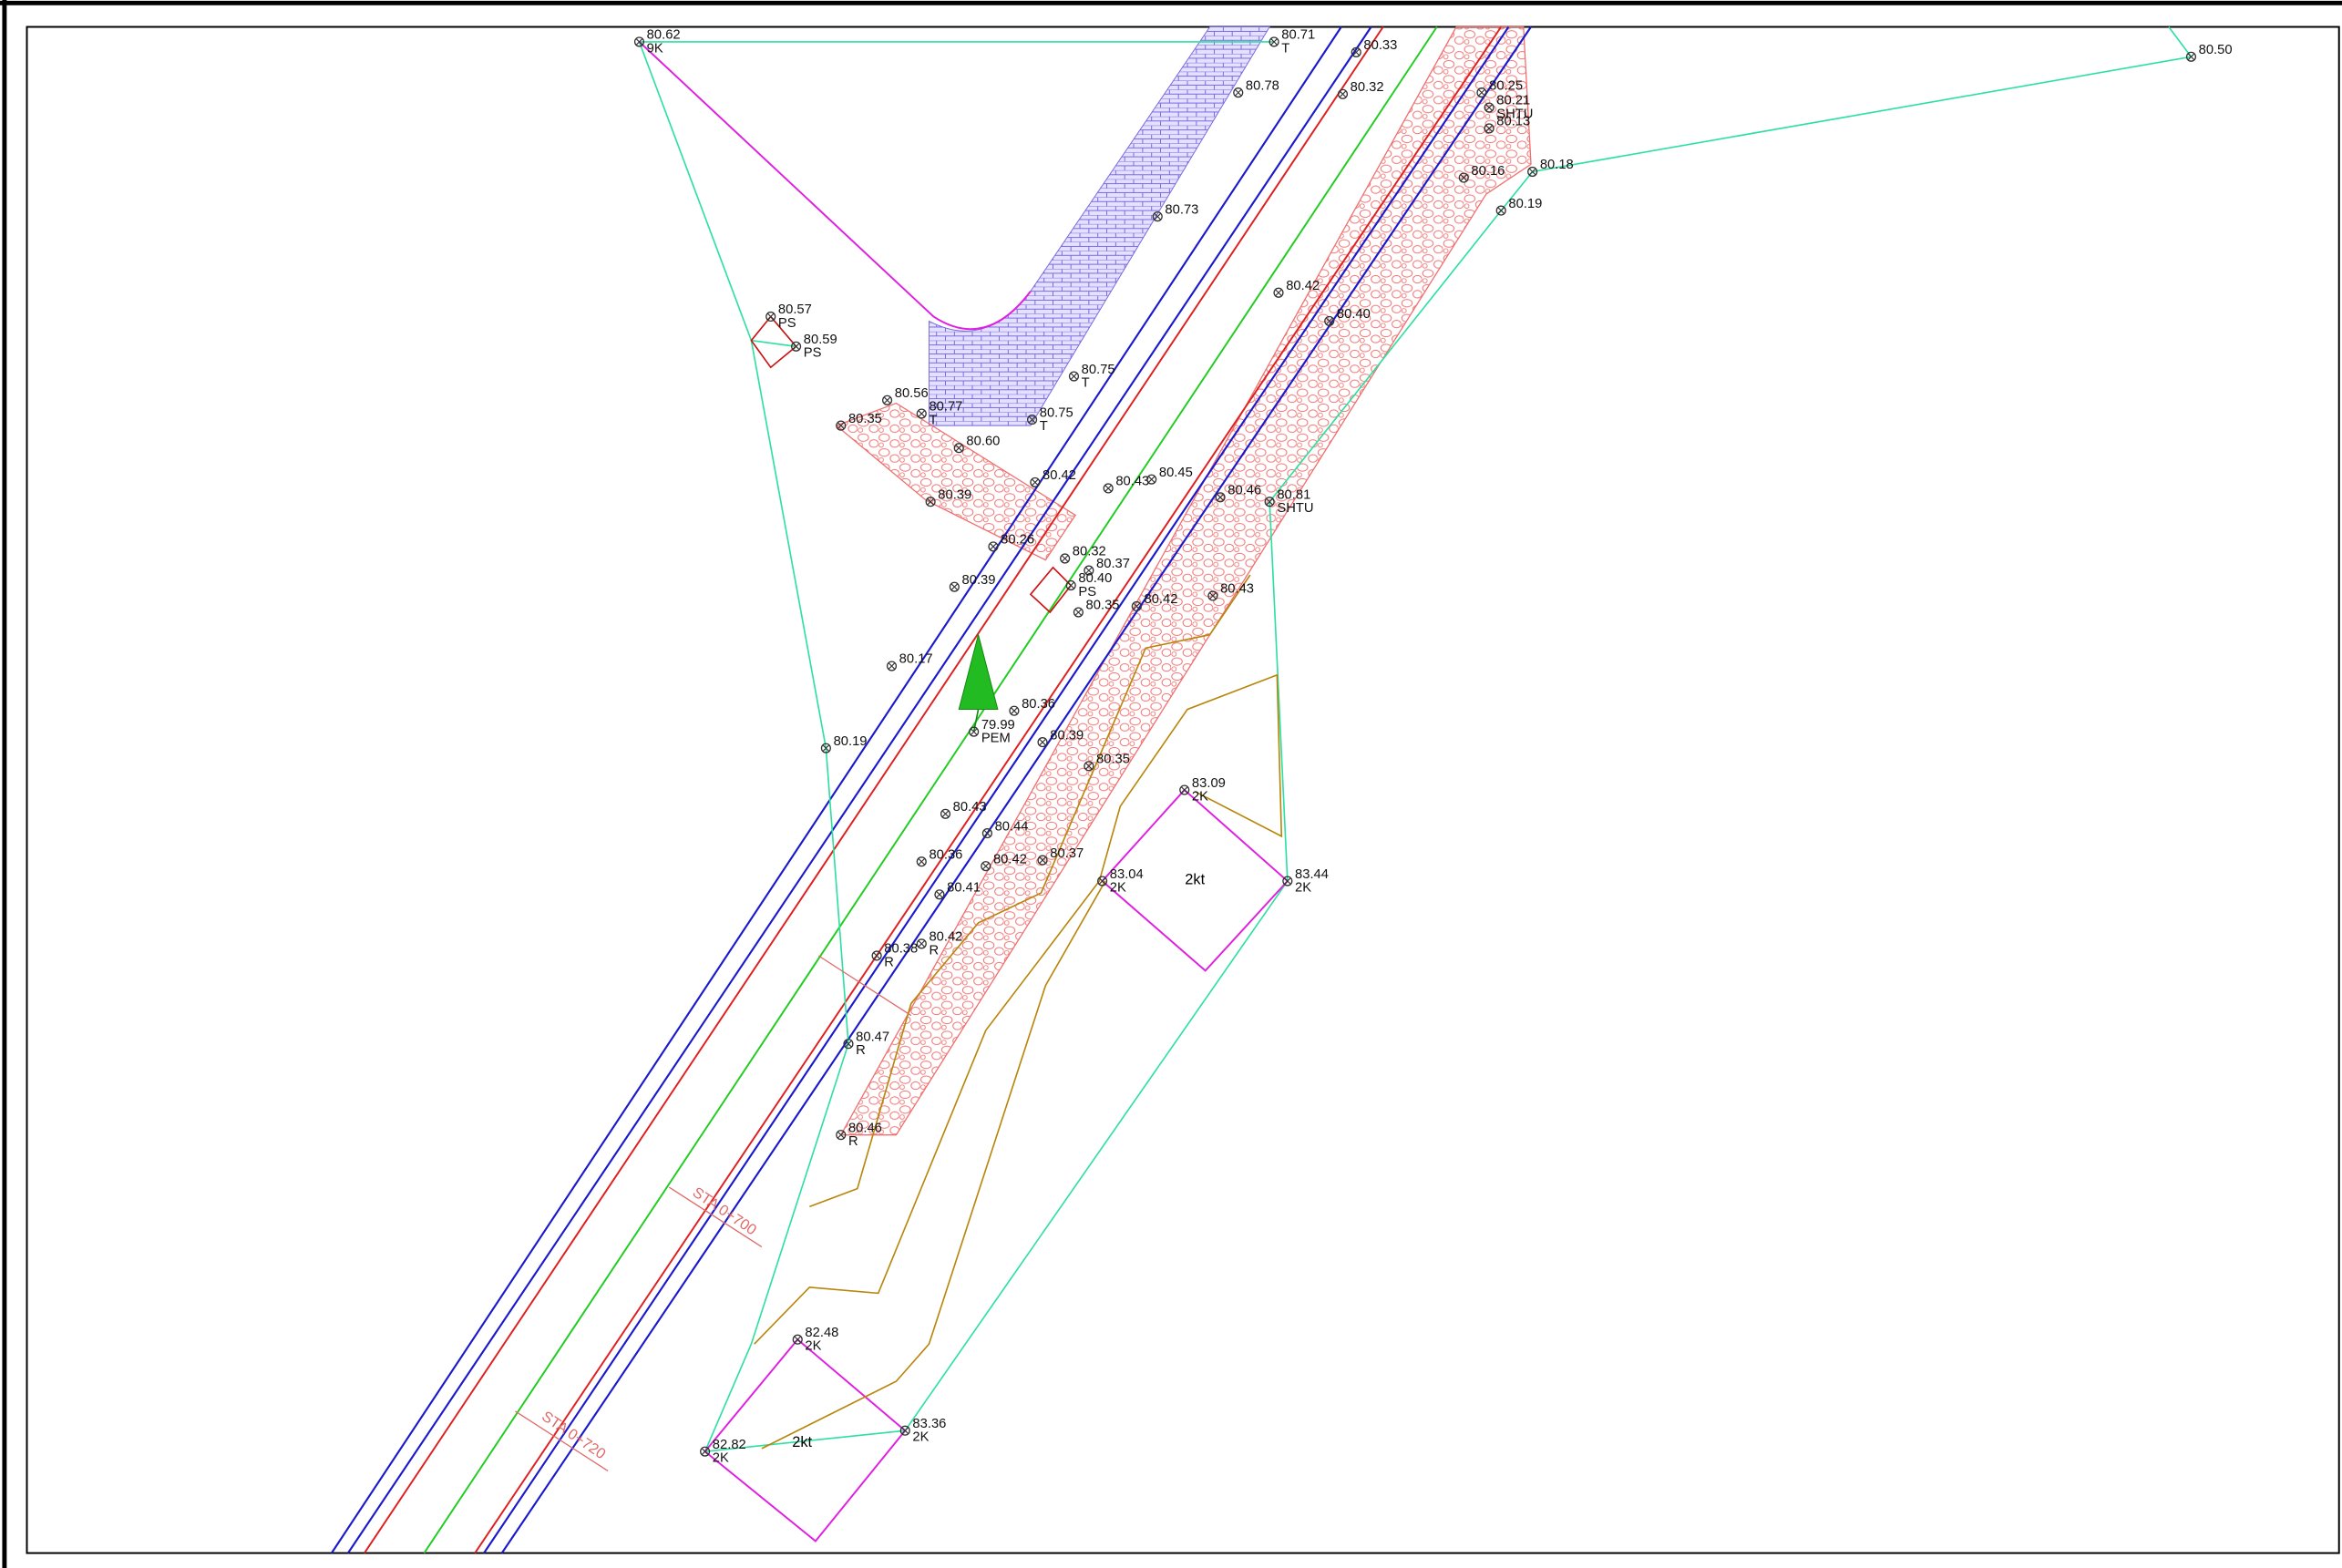 The image size is (2342, 1568). I want to click on elevation-label: 82.82, so click(729, 1445).